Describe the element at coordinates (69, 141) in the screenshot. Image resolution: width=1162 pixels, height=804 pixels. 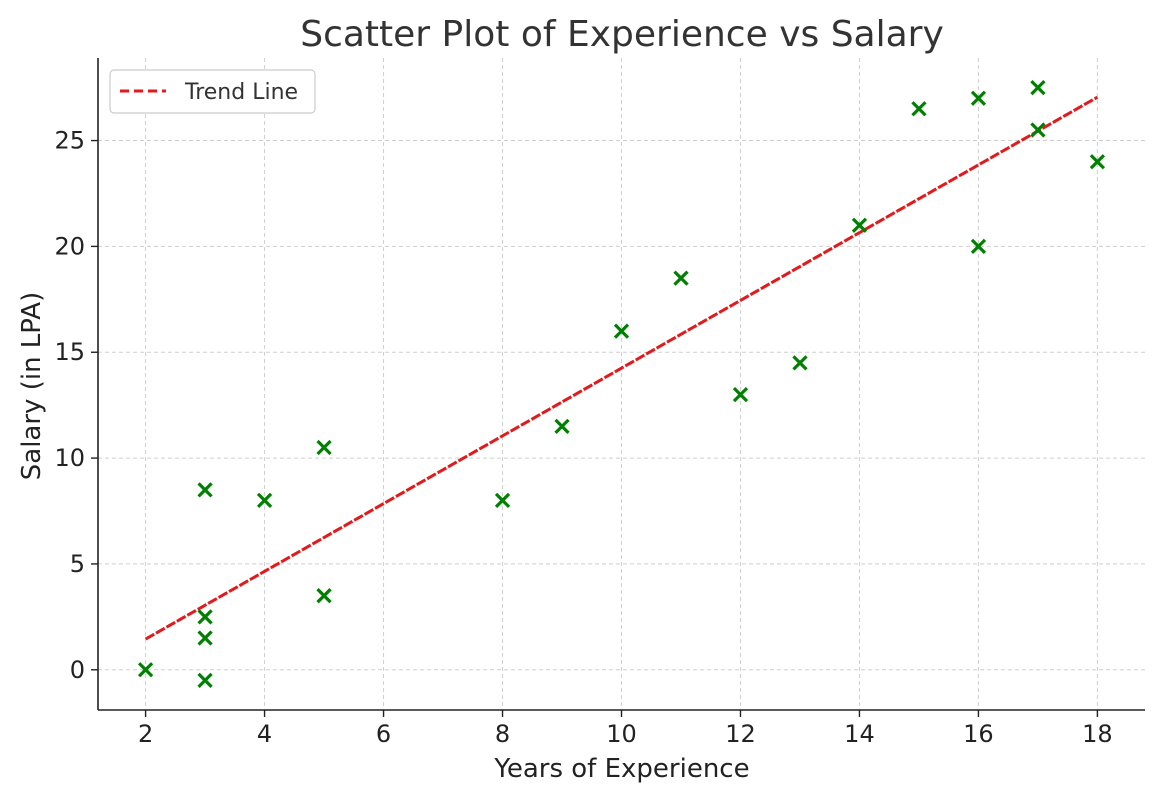
I see `y-tick-label: 25` at that location.